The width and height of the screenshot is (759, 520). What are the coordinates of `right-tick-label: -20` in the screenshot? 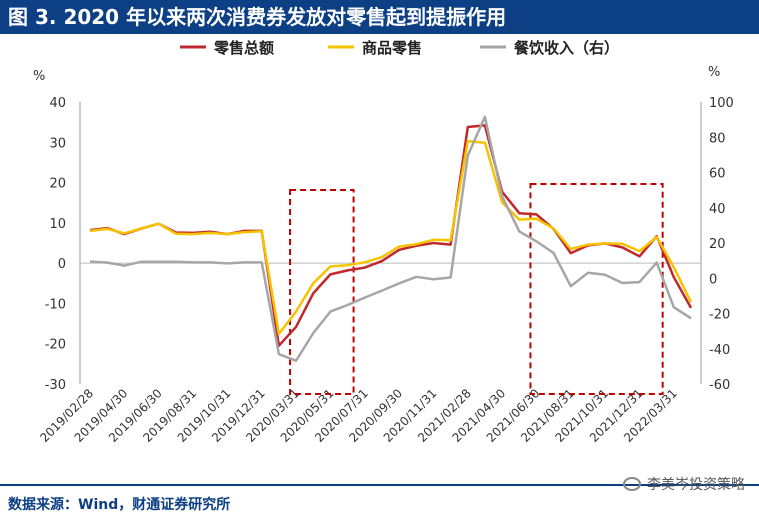 It's located at (719, 315).